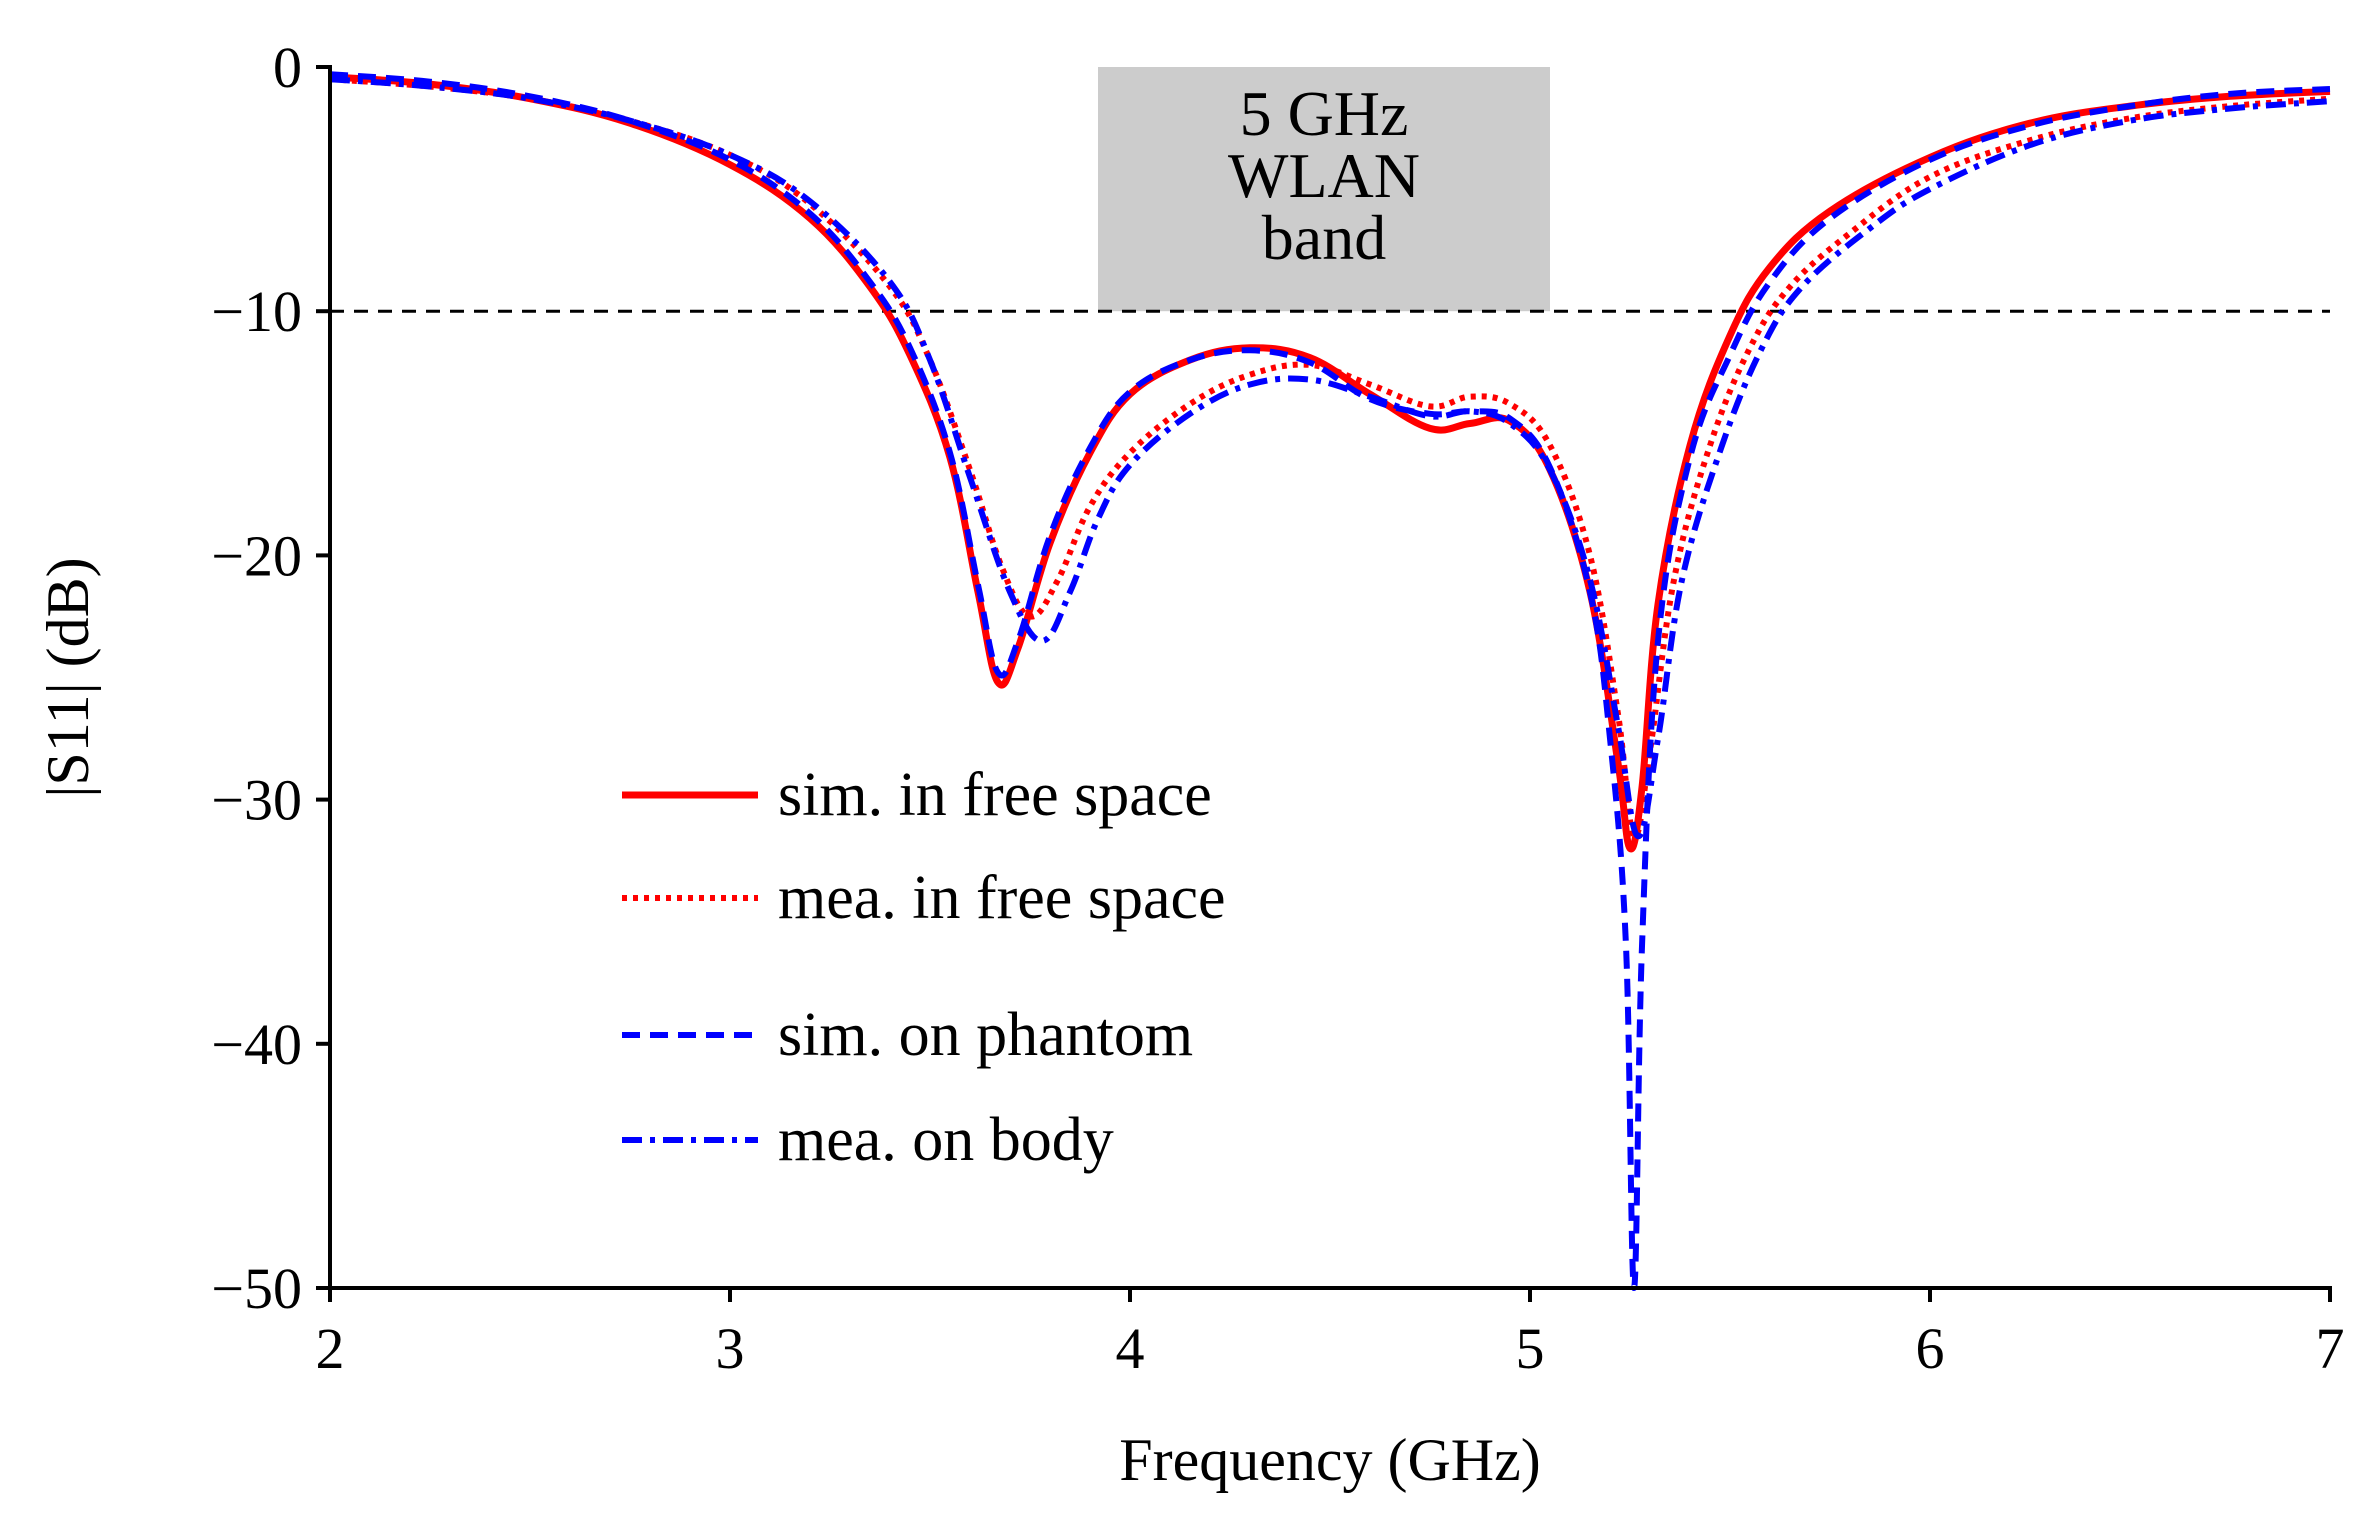 Image resolution: width=2373 pixels, height=1528 pixels. I want to click on legend-label-sim-phantom: sim. on phantom, so click(985, 1035).